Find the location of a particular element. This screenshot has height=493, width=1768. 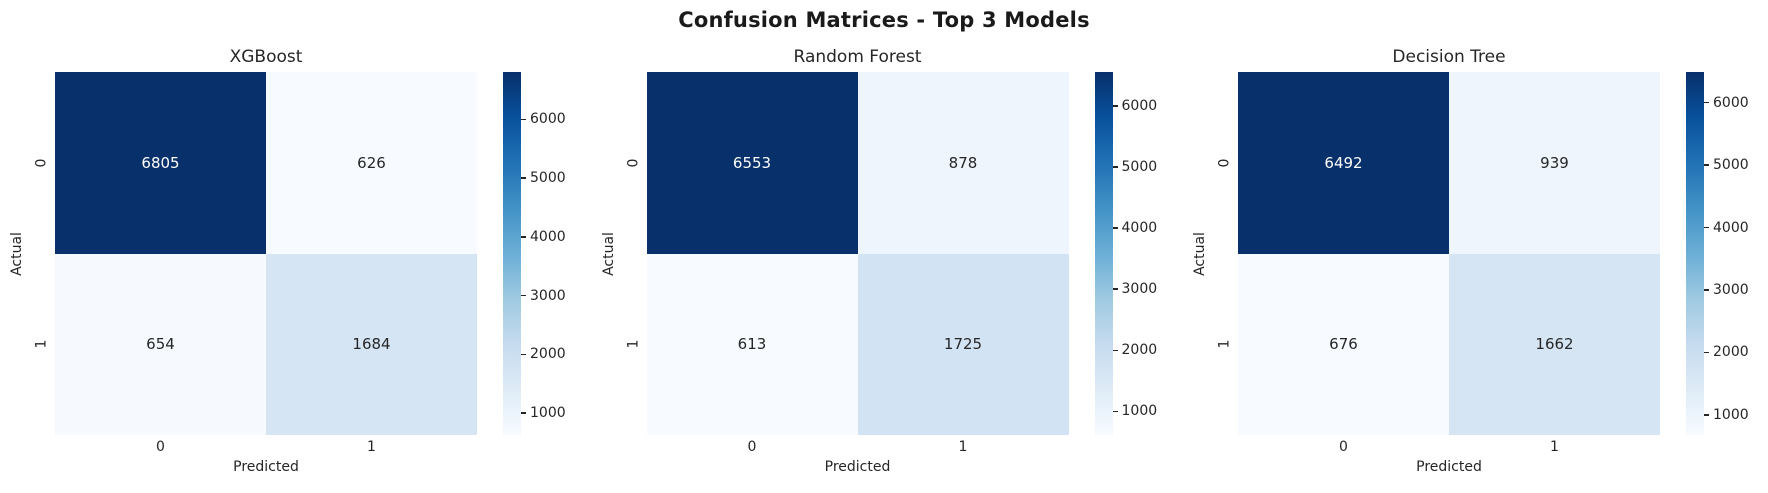

subplot-title: XGBoost is located at coordinates (266, 57).